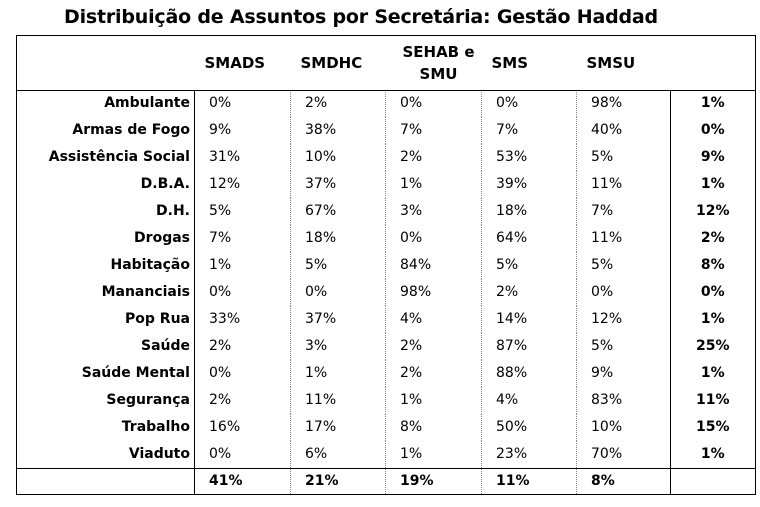 The image size is (760, 507). I want to click on row-label: Habitação, so click(150, 265).